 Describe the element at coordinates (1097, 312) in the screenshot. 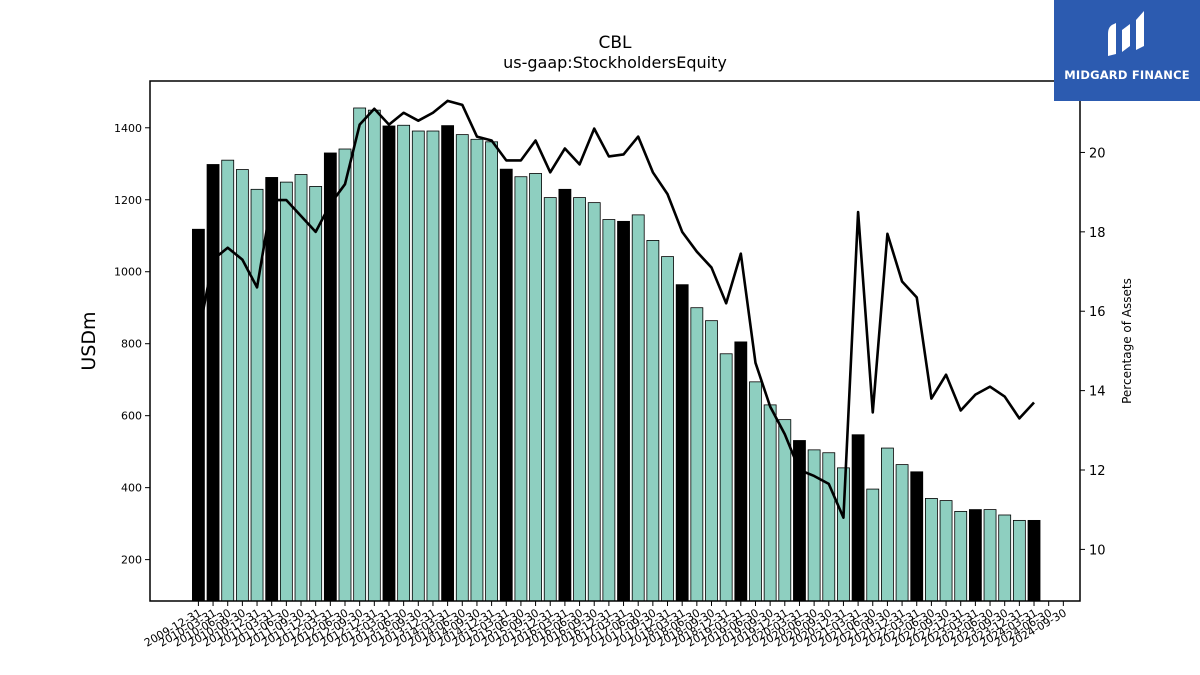

I see `y2-tick-label: 16` at that location.